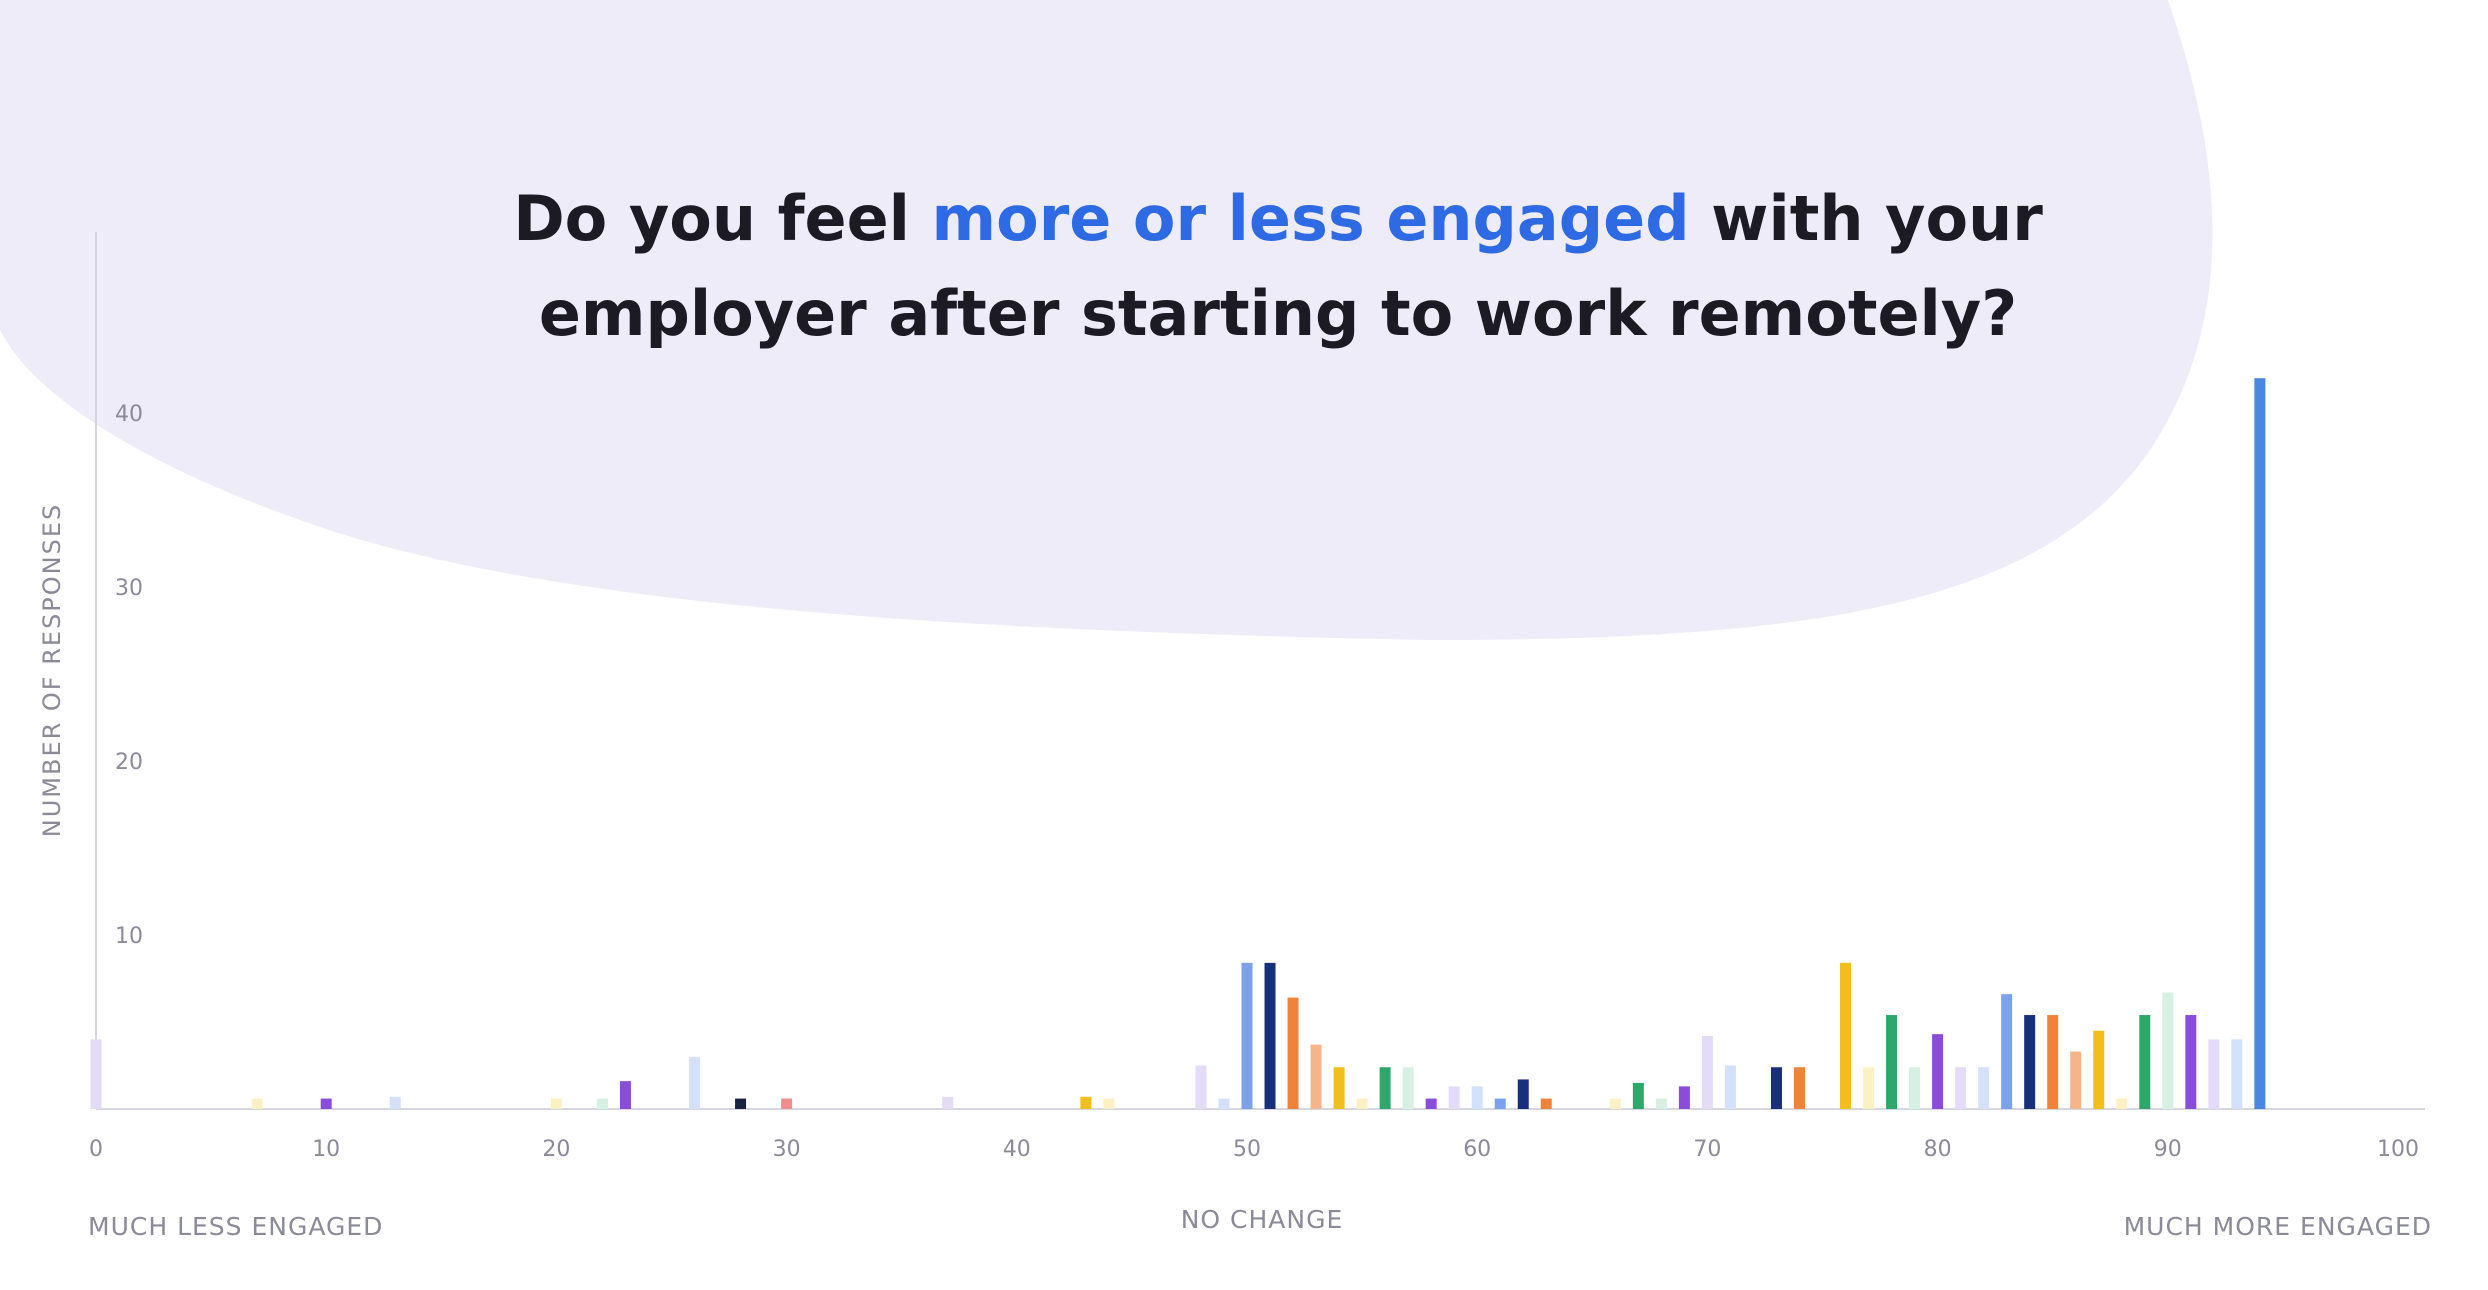 The height and width of the screenshot is (1290, 2488). Describe the element at coordinates (96, 1149) in the screenshot. I see `x-tick-label: 0` at that location.